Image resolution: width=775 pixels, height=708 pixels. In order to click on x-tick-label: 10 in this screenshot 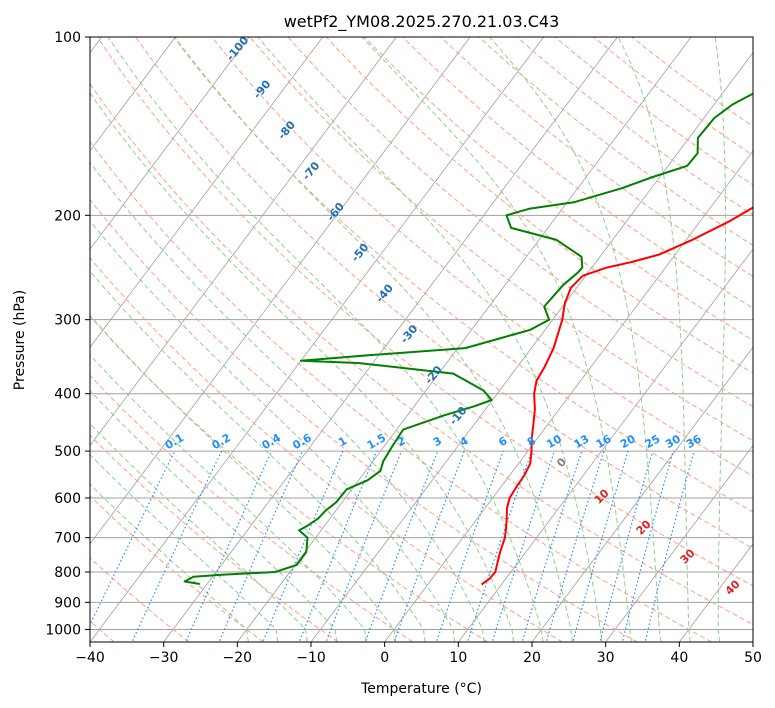, I will do `click(458, 658)`.